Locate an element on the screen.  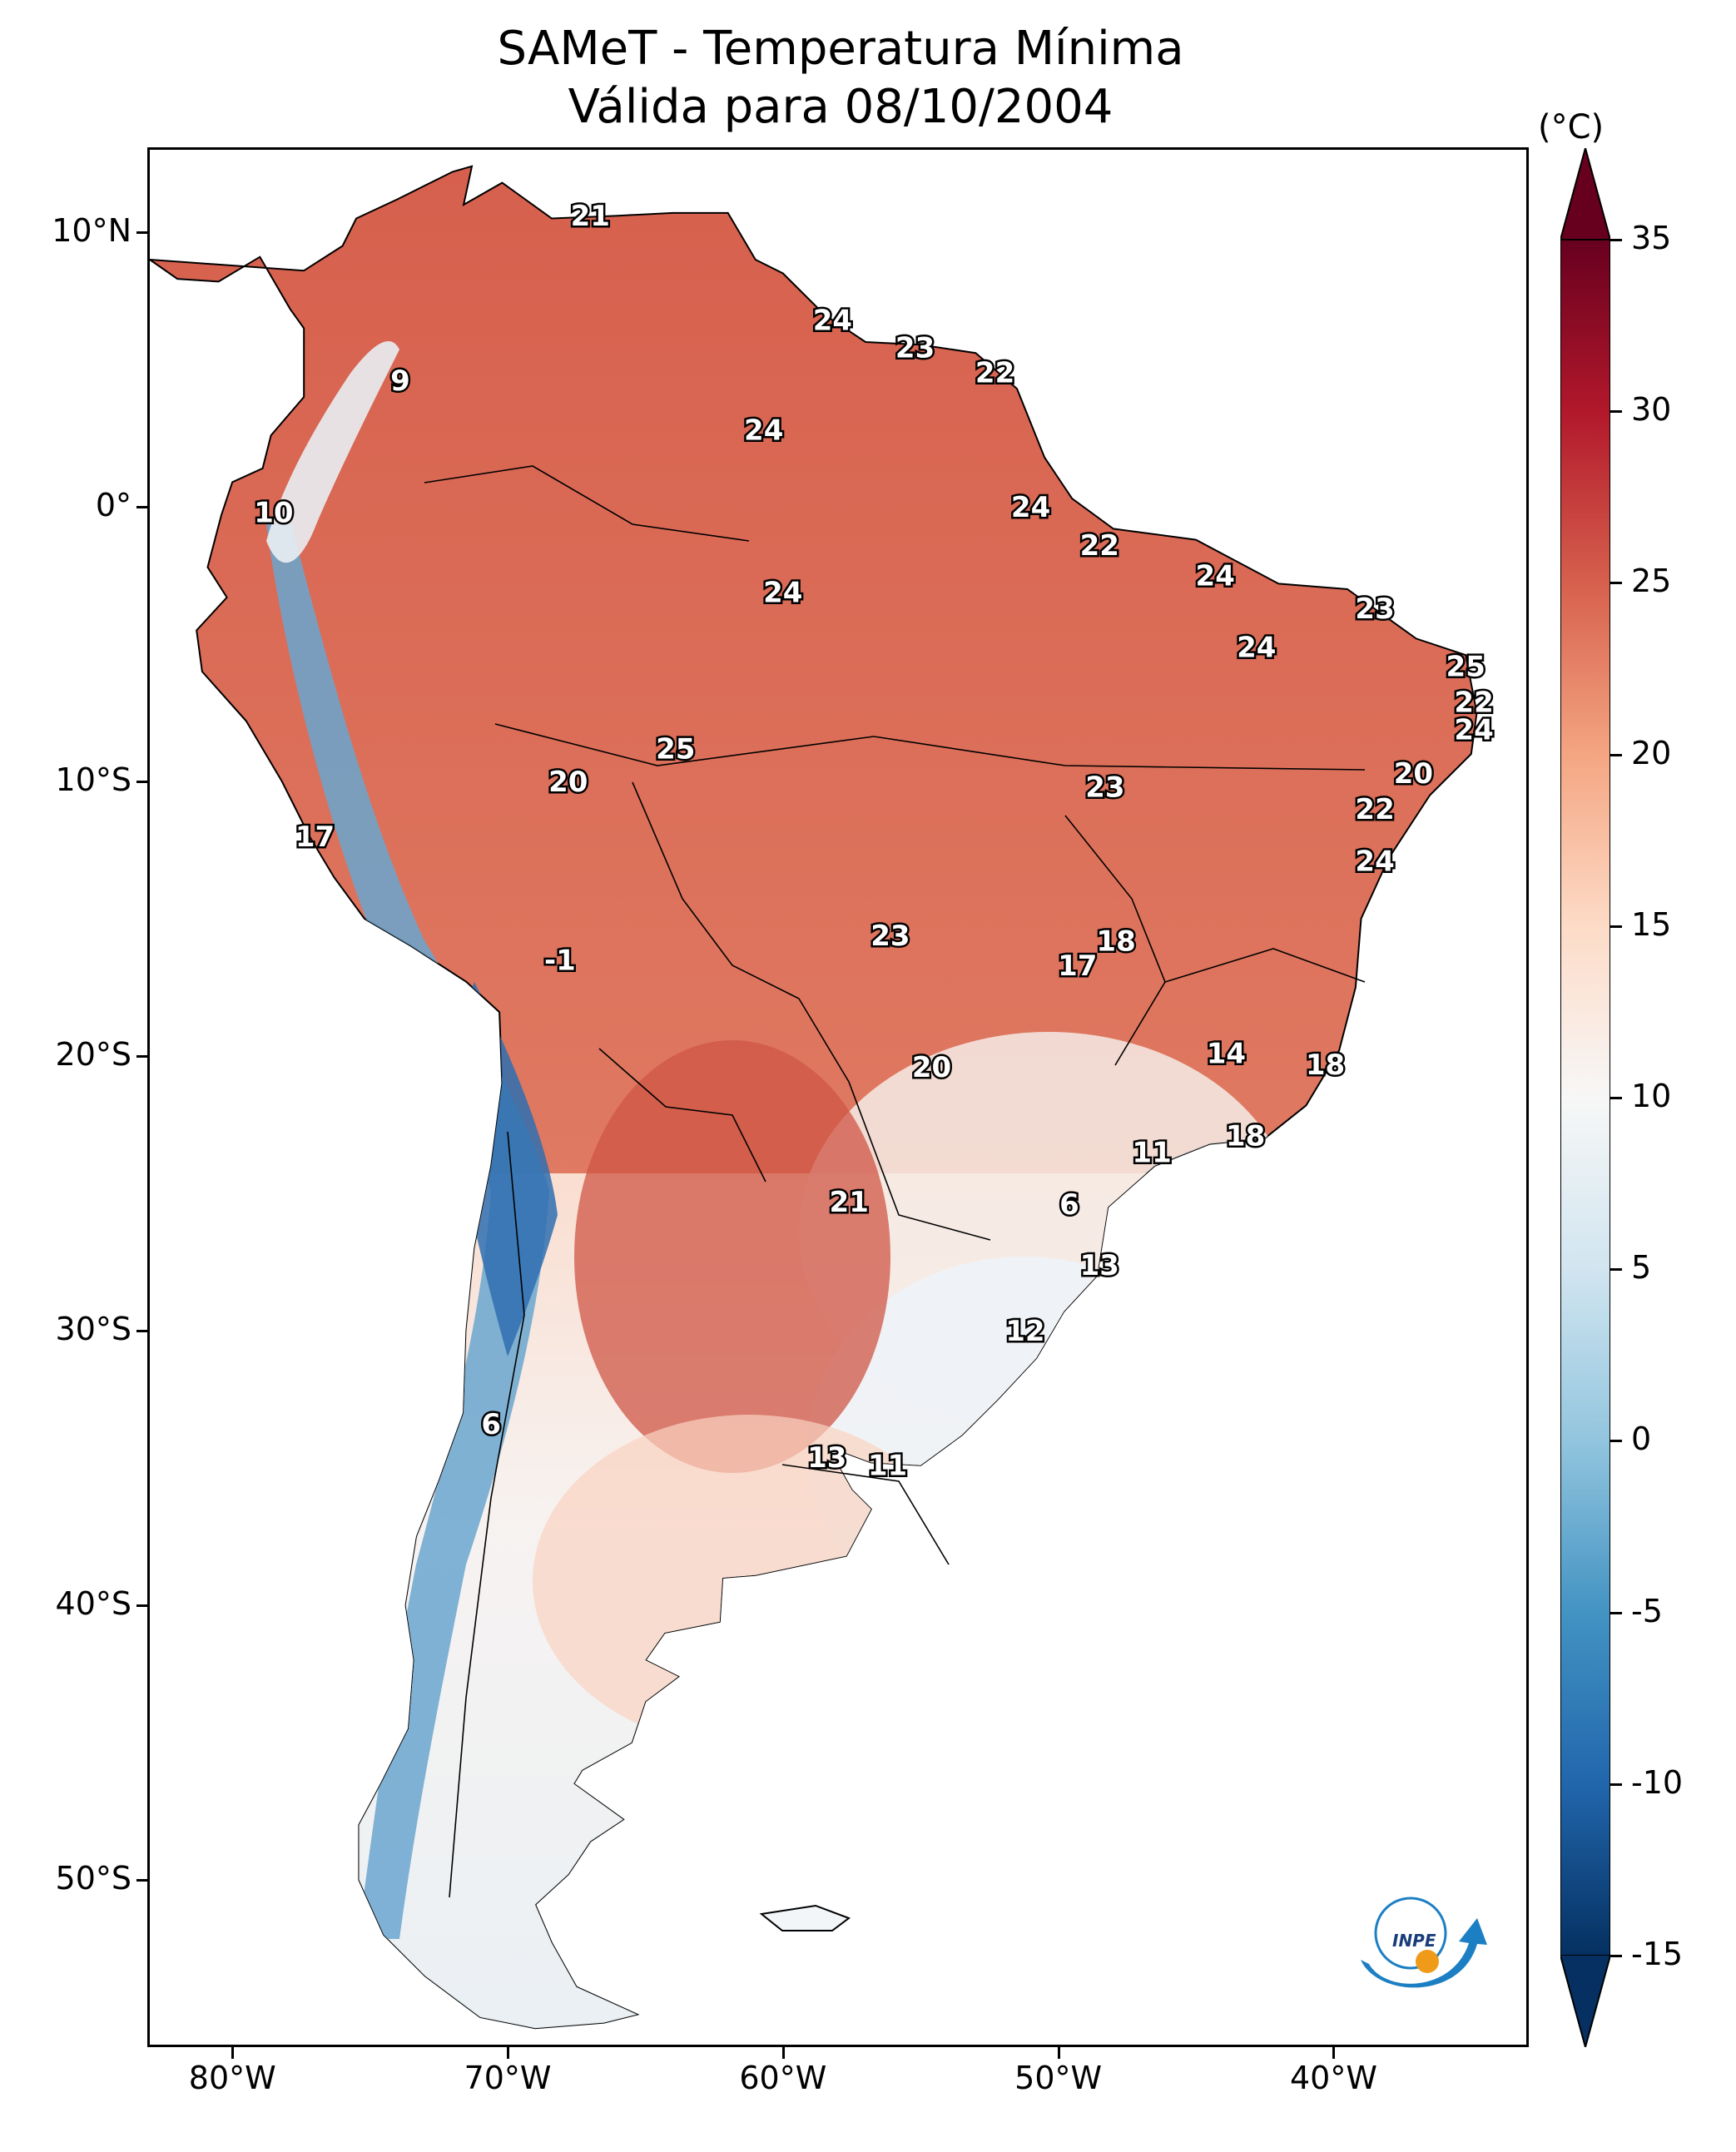
inpe-logo: INPE is located at coordinates (1424, 1942).